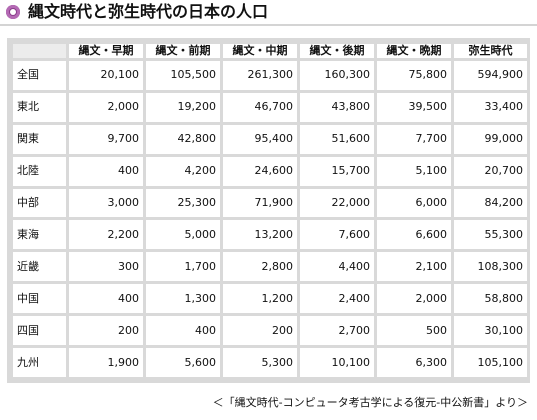 The width and height of the screenshot is (537, 420). What do you see at coordinates (148, 11) in the screenshot?
I see `page-title: 縄文時代と弥生時代の日本の人口` at bounding box center [148, 11].